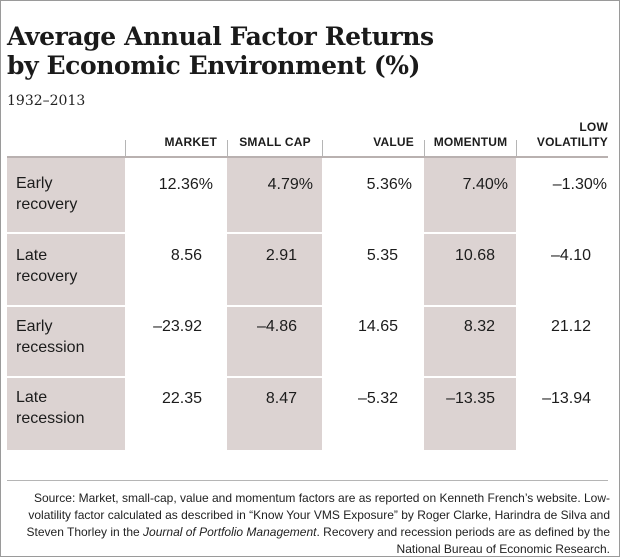 The width and height of the screenshot is (620, 558). What do you see at coordinates (389, 184) in the screenshot?
I see `cell-early-recovery-value: 5.36%` at bounding box center [389, 184].